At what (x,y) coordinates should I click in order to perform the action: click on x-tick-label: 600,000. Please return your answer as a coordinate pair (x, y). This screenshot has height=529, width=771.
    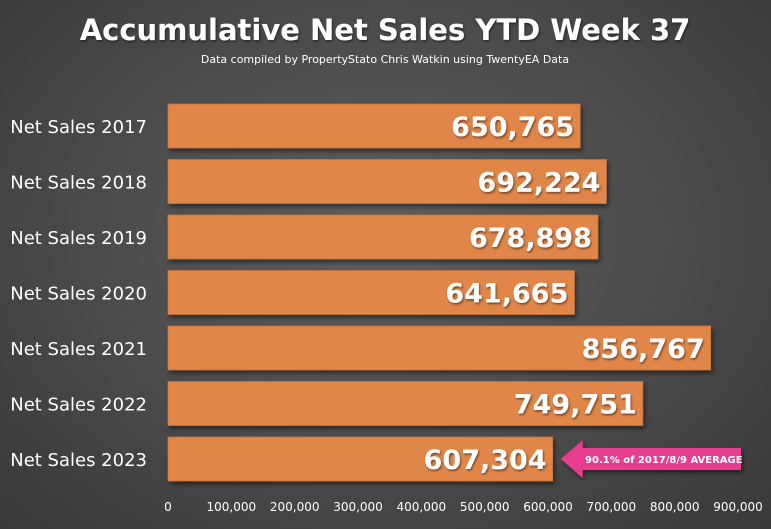
    Looking at the image, I should click on (548, 507).